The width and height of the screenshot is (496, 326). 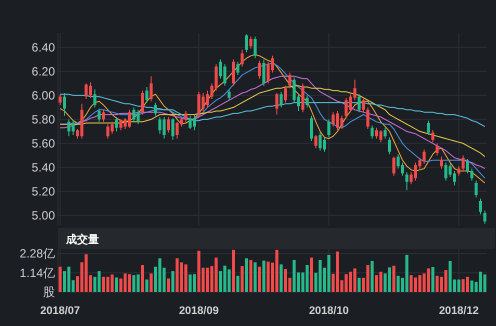 I want to click on x-tick-label: 2018/10, so click(x=328, y=311).